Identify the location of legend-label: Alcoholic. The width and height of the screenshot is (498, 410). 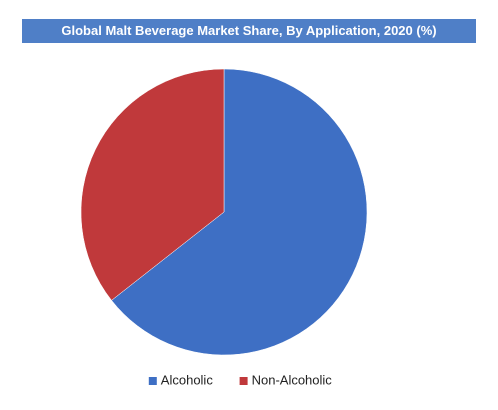
(187, 379).